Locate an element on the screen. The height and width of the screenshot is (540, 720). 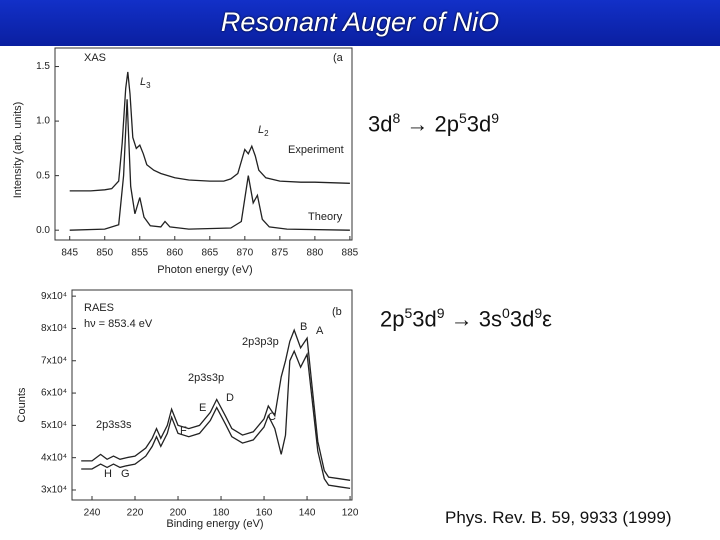
annotation-text: 2p3s3p is located at coordinates (206, 378).